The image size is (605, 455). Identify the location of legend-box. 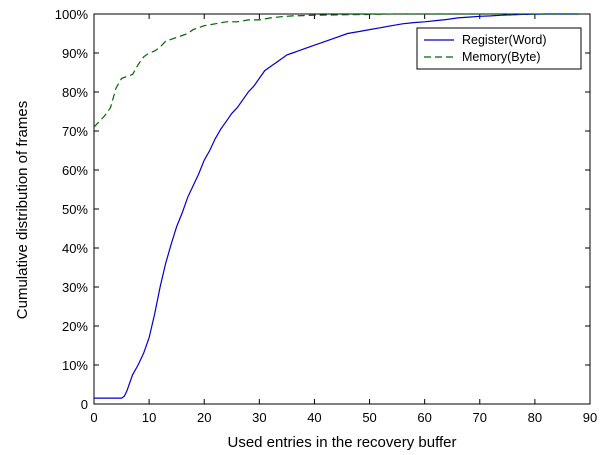
(499, 48).